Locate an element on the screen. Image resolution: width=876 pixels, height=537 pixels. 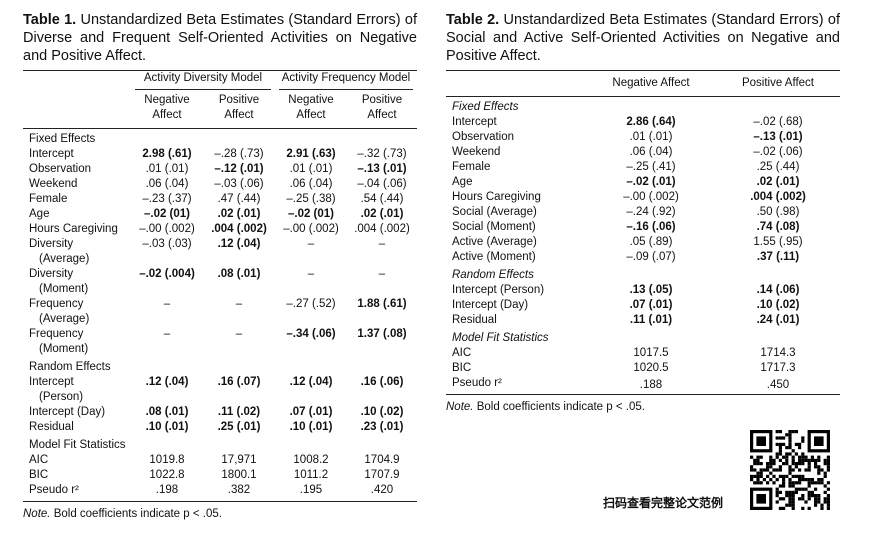
table1-cell: –.02 (01) is located at coordinates (167, 214).